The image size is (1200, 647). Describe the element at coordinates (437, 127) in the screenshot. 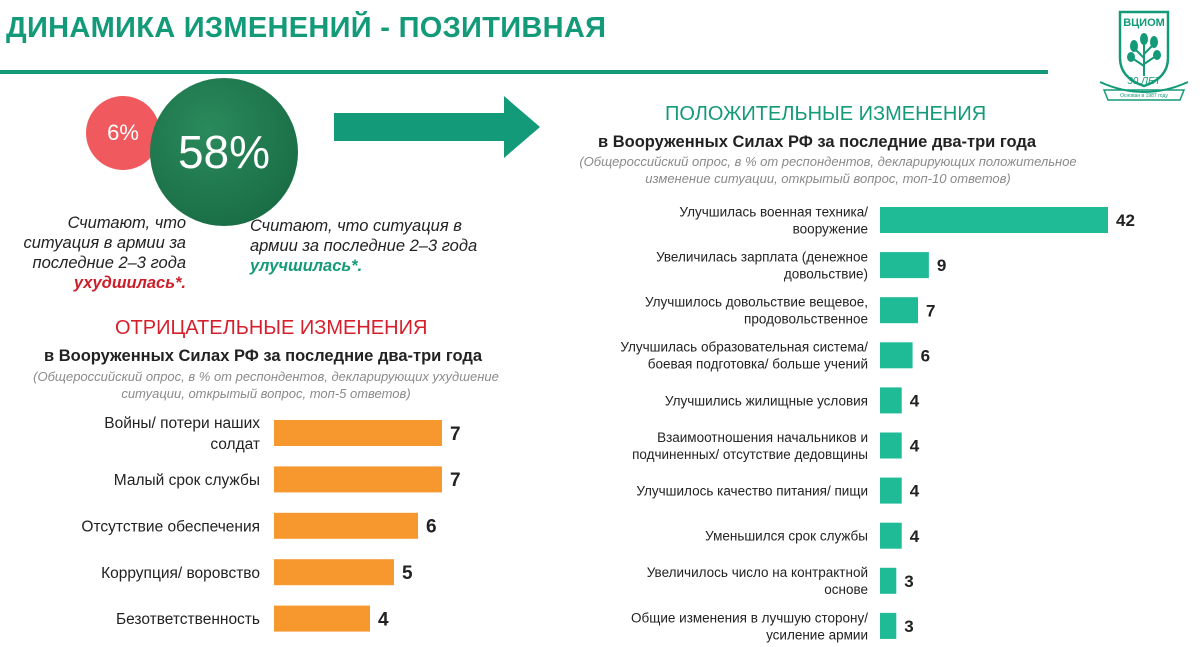

I see `right-arrow-icon` at that location.